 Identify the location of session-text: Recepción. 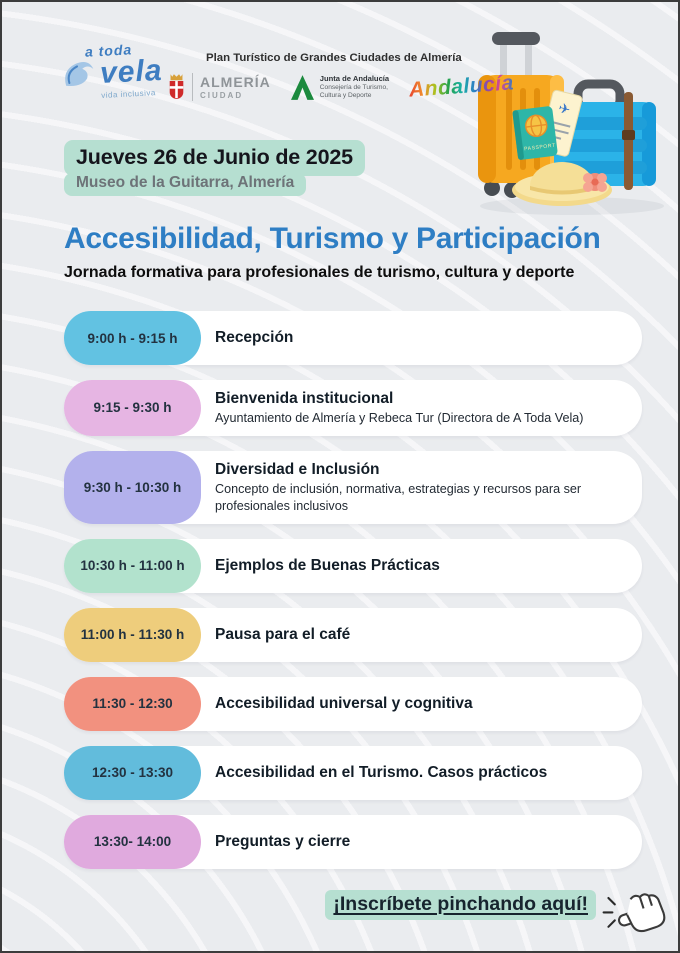
(257, 338).